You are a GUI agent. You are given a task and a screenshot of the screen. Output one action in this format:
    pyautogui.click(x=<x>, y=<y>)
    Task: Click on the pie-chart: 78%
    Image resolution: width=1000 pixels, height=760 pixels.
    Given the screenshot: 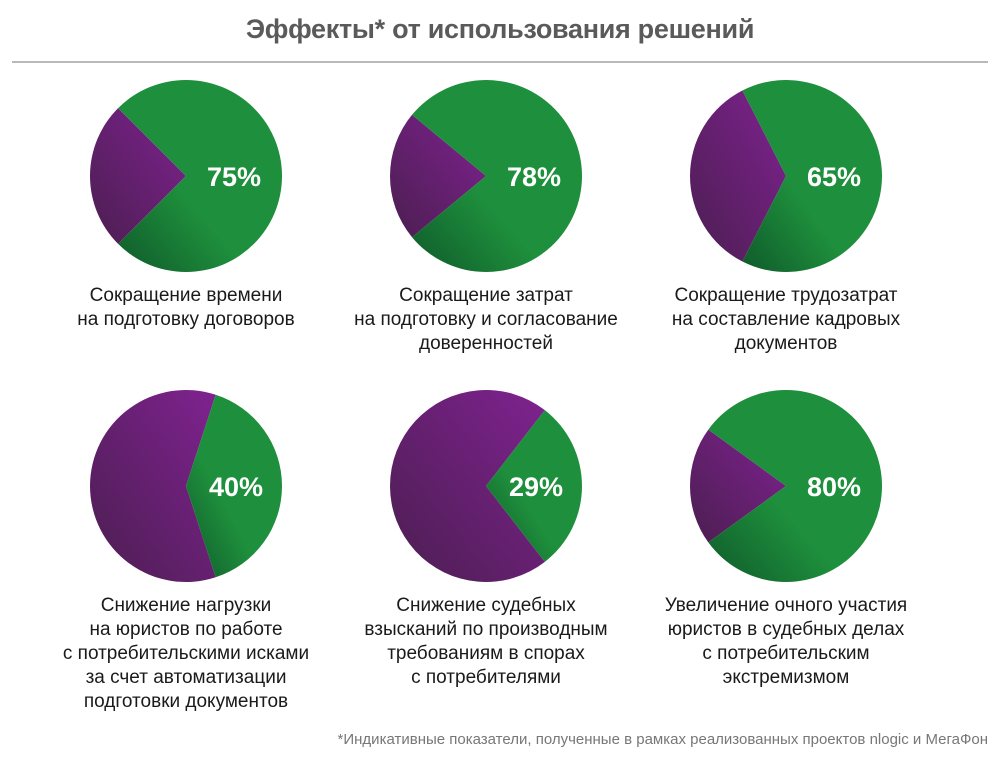 What is the action you would take?
    pyautogui.click(x=486, y=176)
    